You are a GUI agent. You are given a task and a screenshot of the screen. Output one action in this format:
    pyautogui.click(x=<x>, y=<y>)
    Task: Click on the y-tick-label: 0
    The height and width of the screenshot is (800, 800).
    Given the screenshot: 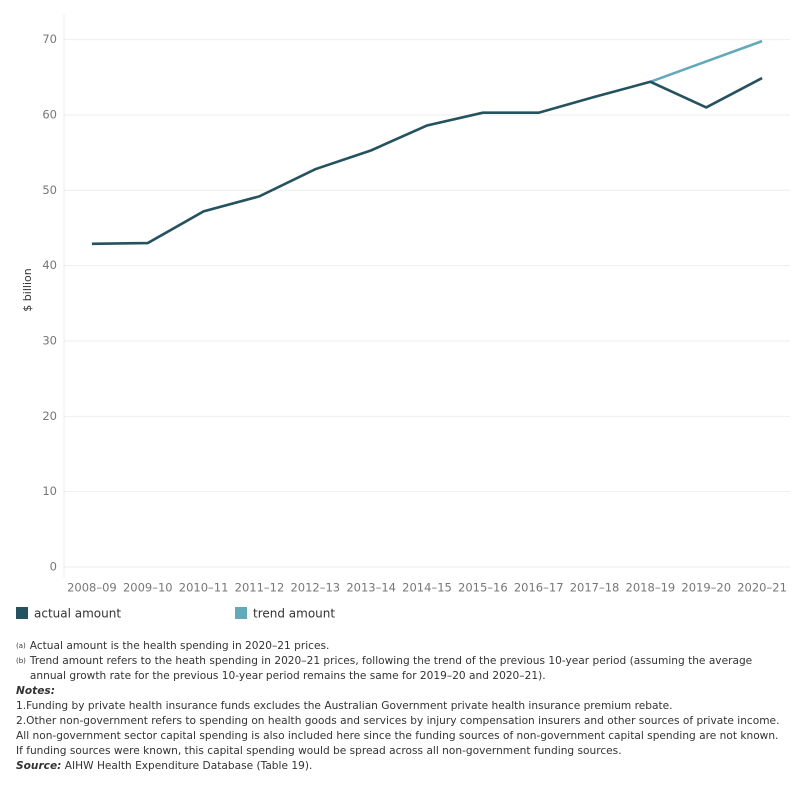 What is the action you would take?
    pyautogui.click(x=53, y=567)
    